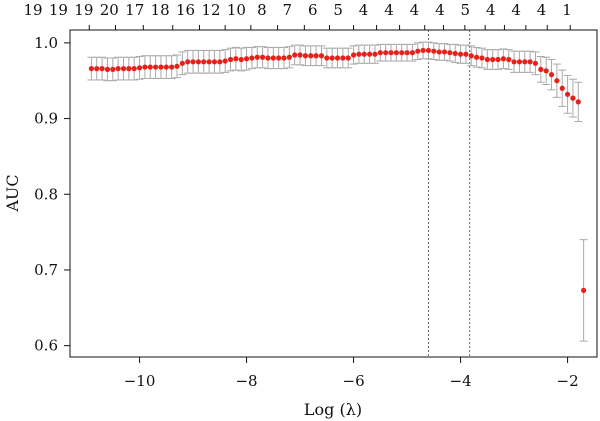 The image size is (600, 421). Describe the element at coordinates (134, 10) in the screenshot. I see `top-count-label: 17` at that location.